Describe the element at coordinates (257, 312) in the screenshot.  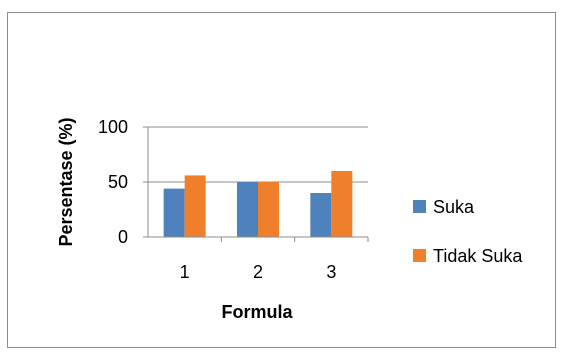
I see `x-axis-title: Formula` at that location.